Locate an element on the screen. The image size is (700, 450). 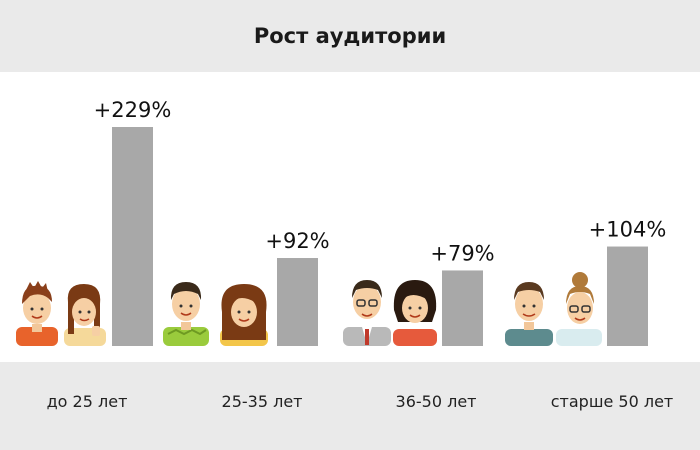
category-label-2: 25-35 лет is located at coordinates (262, 401).